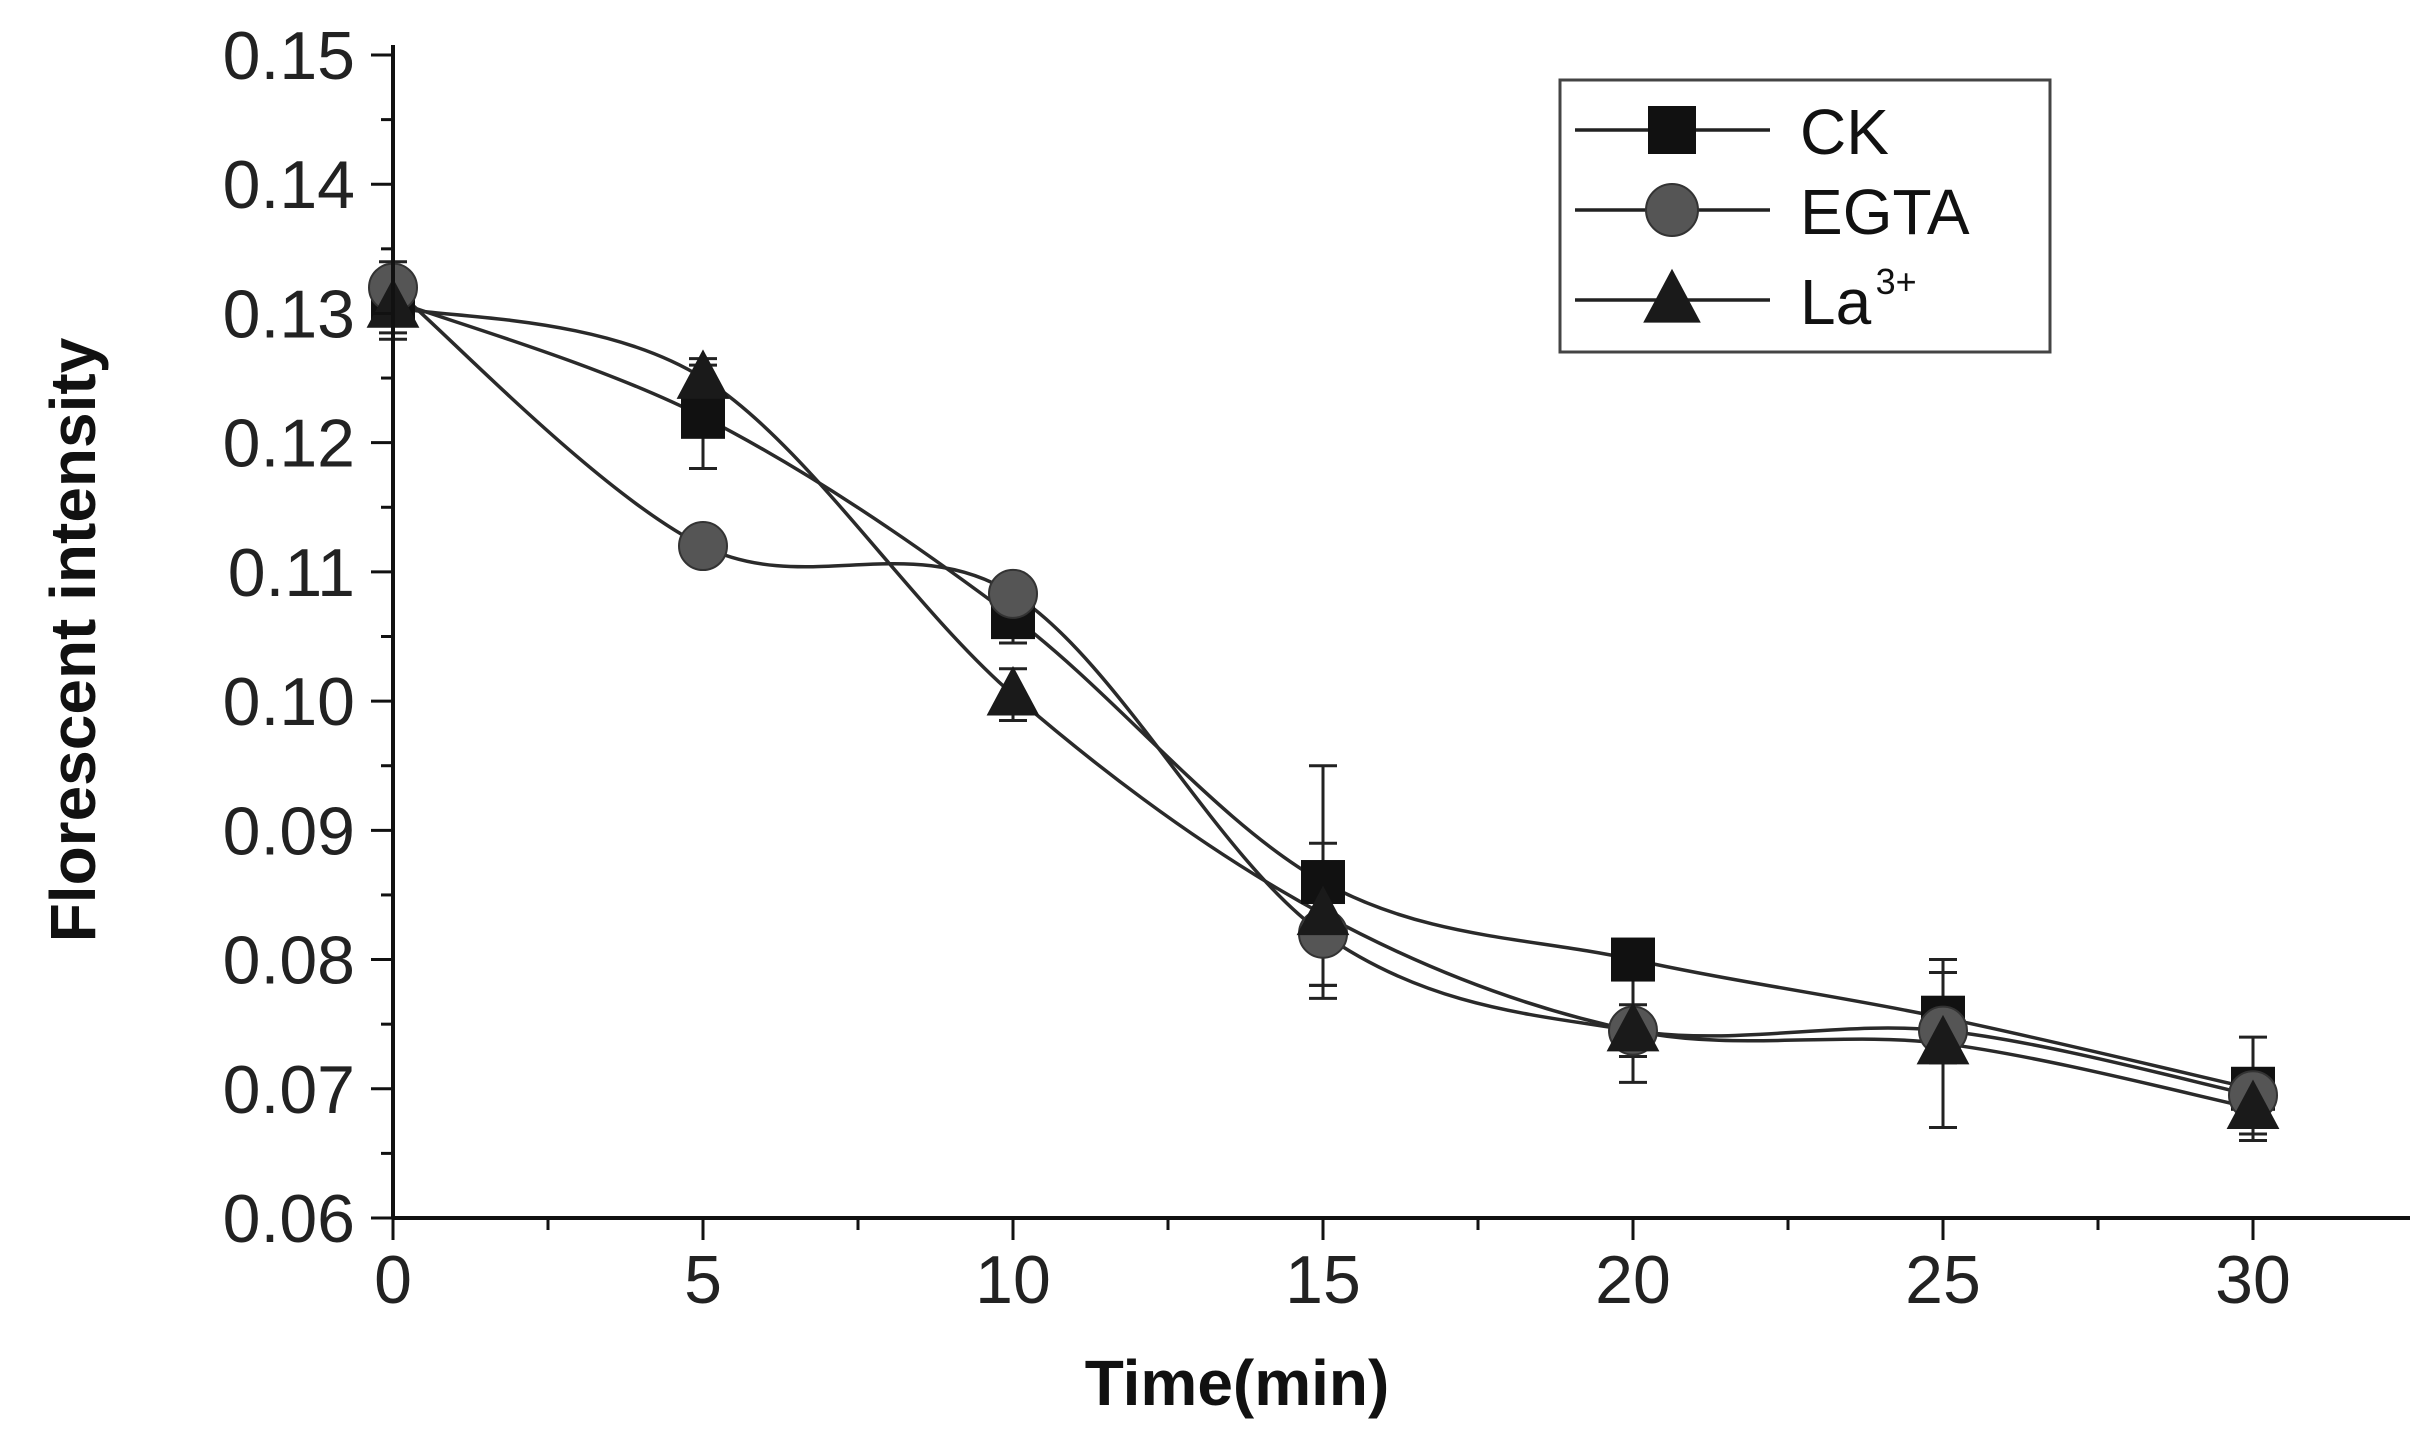  What do you see at coordinates (703, 1280) in the screenshot?
I see `x-tick-label: 5` at bounding box center [703, 1280].